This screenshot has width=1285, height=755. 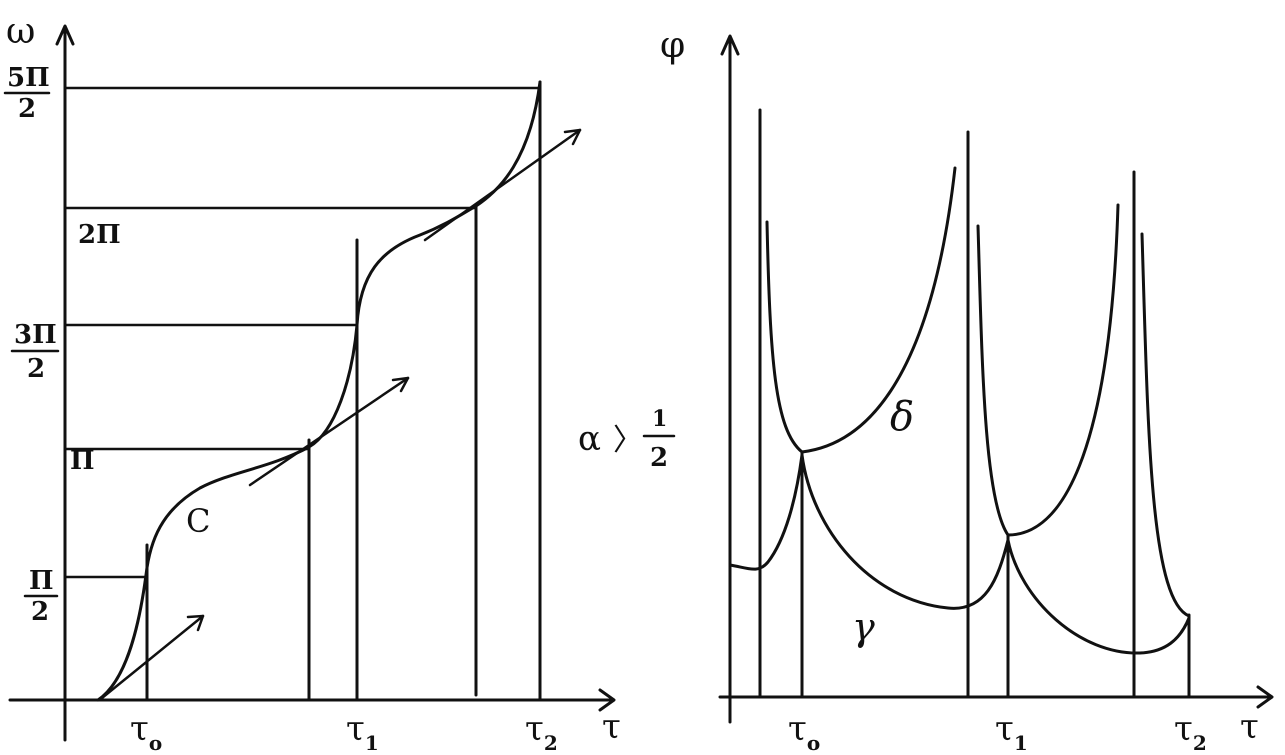 I want to click on curve-gamma, so click(x=959, y=554).